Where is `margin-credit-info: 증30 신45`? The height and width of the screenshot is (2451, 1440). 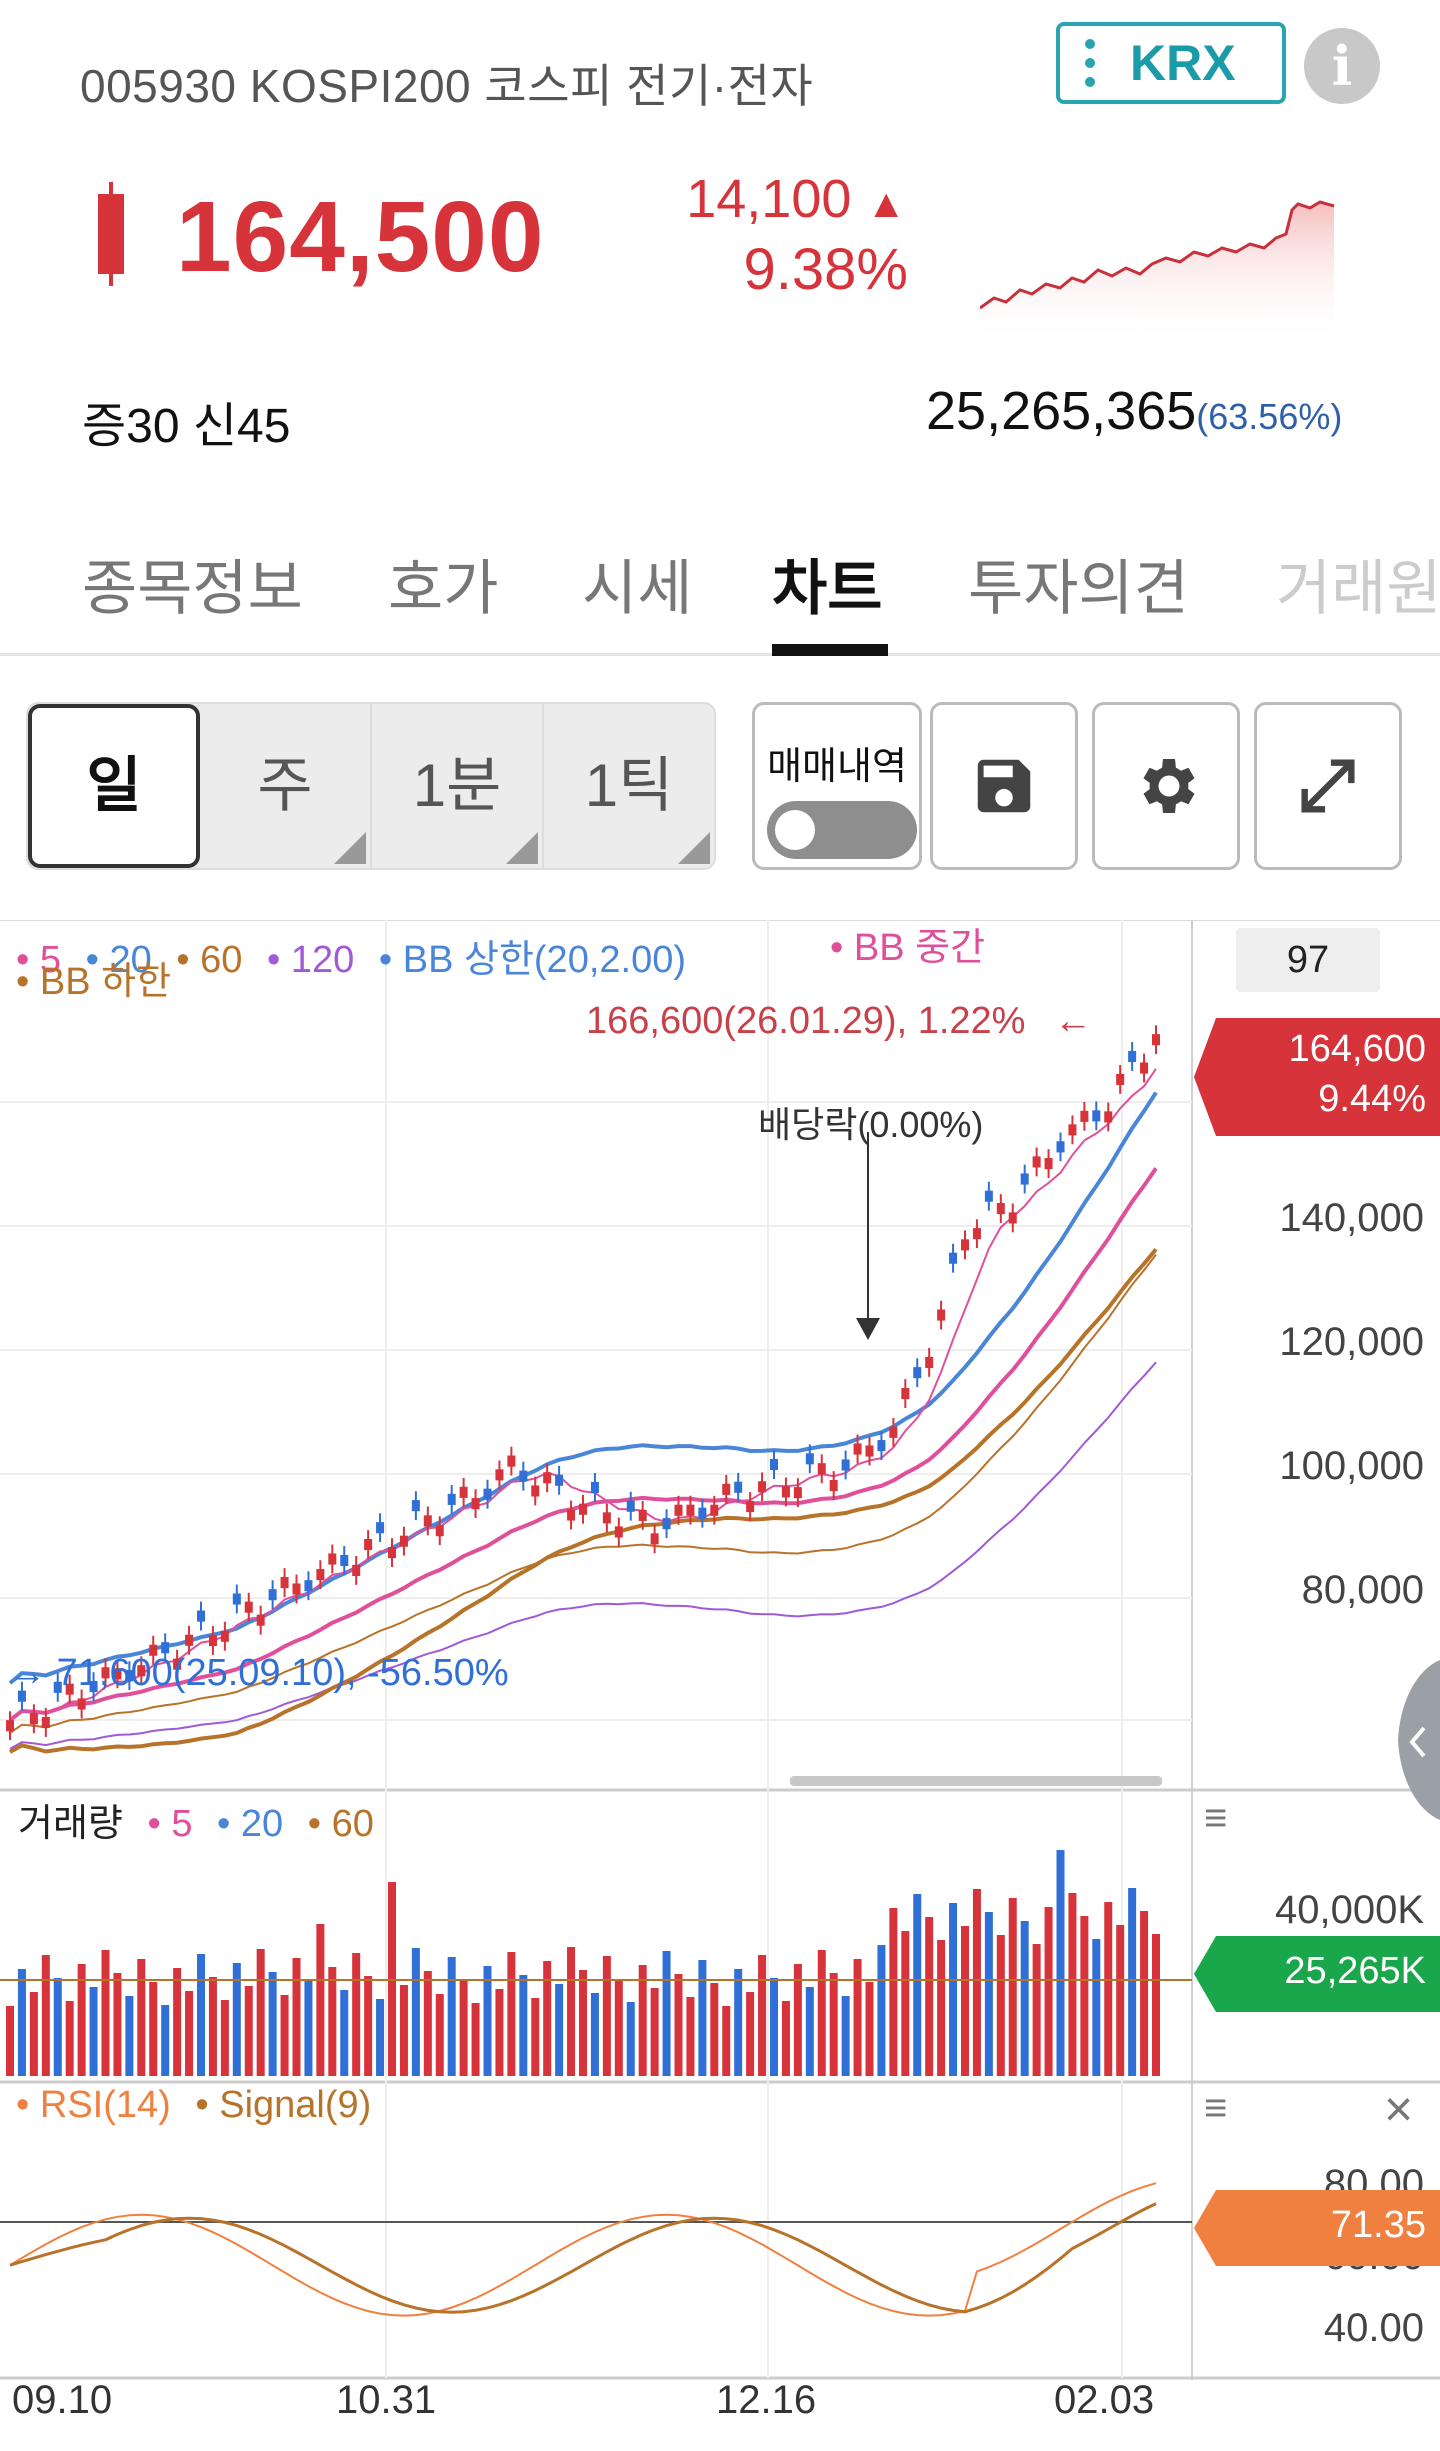 margin-credit-info: 증30 신45 is located at coordinates (186, 426).